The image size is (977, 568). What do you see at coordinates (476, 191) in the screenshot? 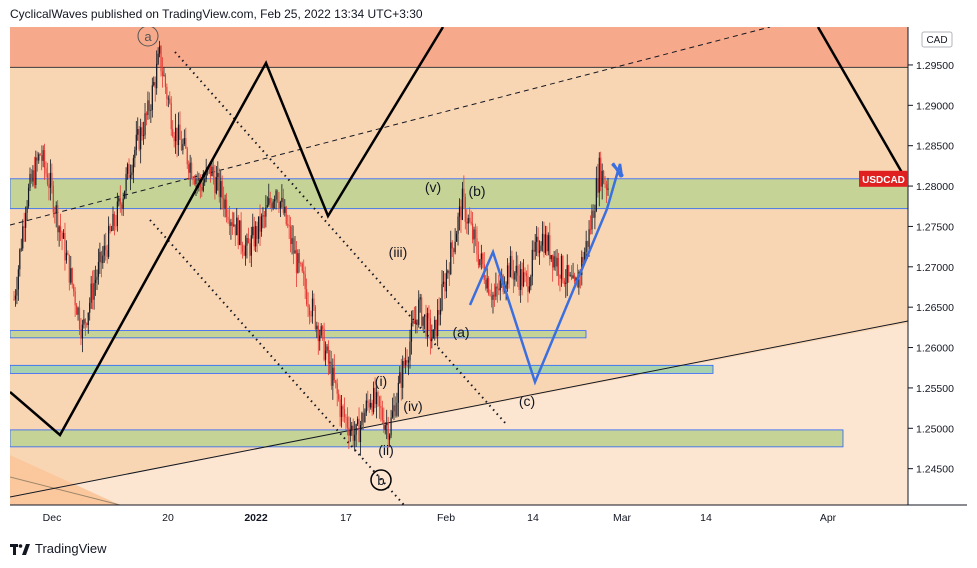
I see `wave-label: (b)` at bounding box center [476, 191].